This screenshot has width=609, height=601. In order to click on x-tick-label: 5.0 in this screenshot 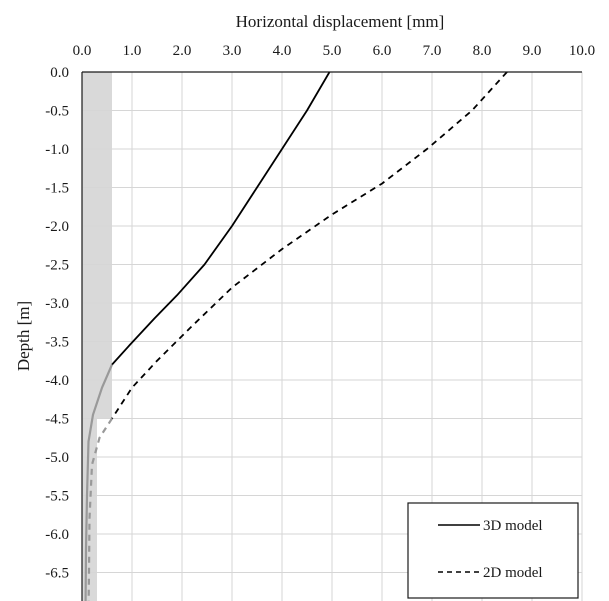, I will do `click(332, 51)`.